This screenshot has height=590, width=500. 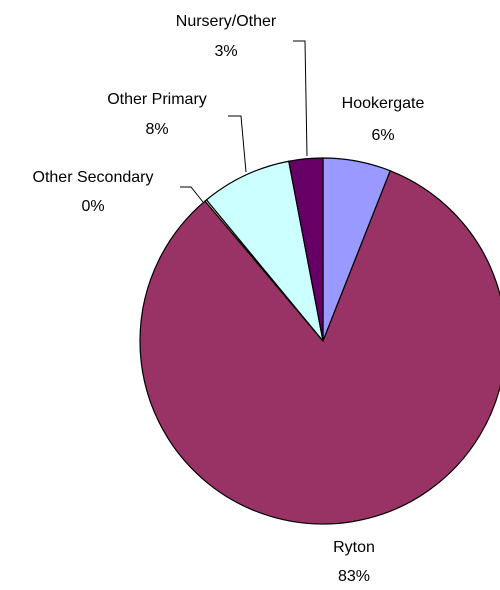 What do you see at coordinates (225, 51) in the screenshot?
I see `slice-label-percent: 3%` at bounding box center [225, 51].